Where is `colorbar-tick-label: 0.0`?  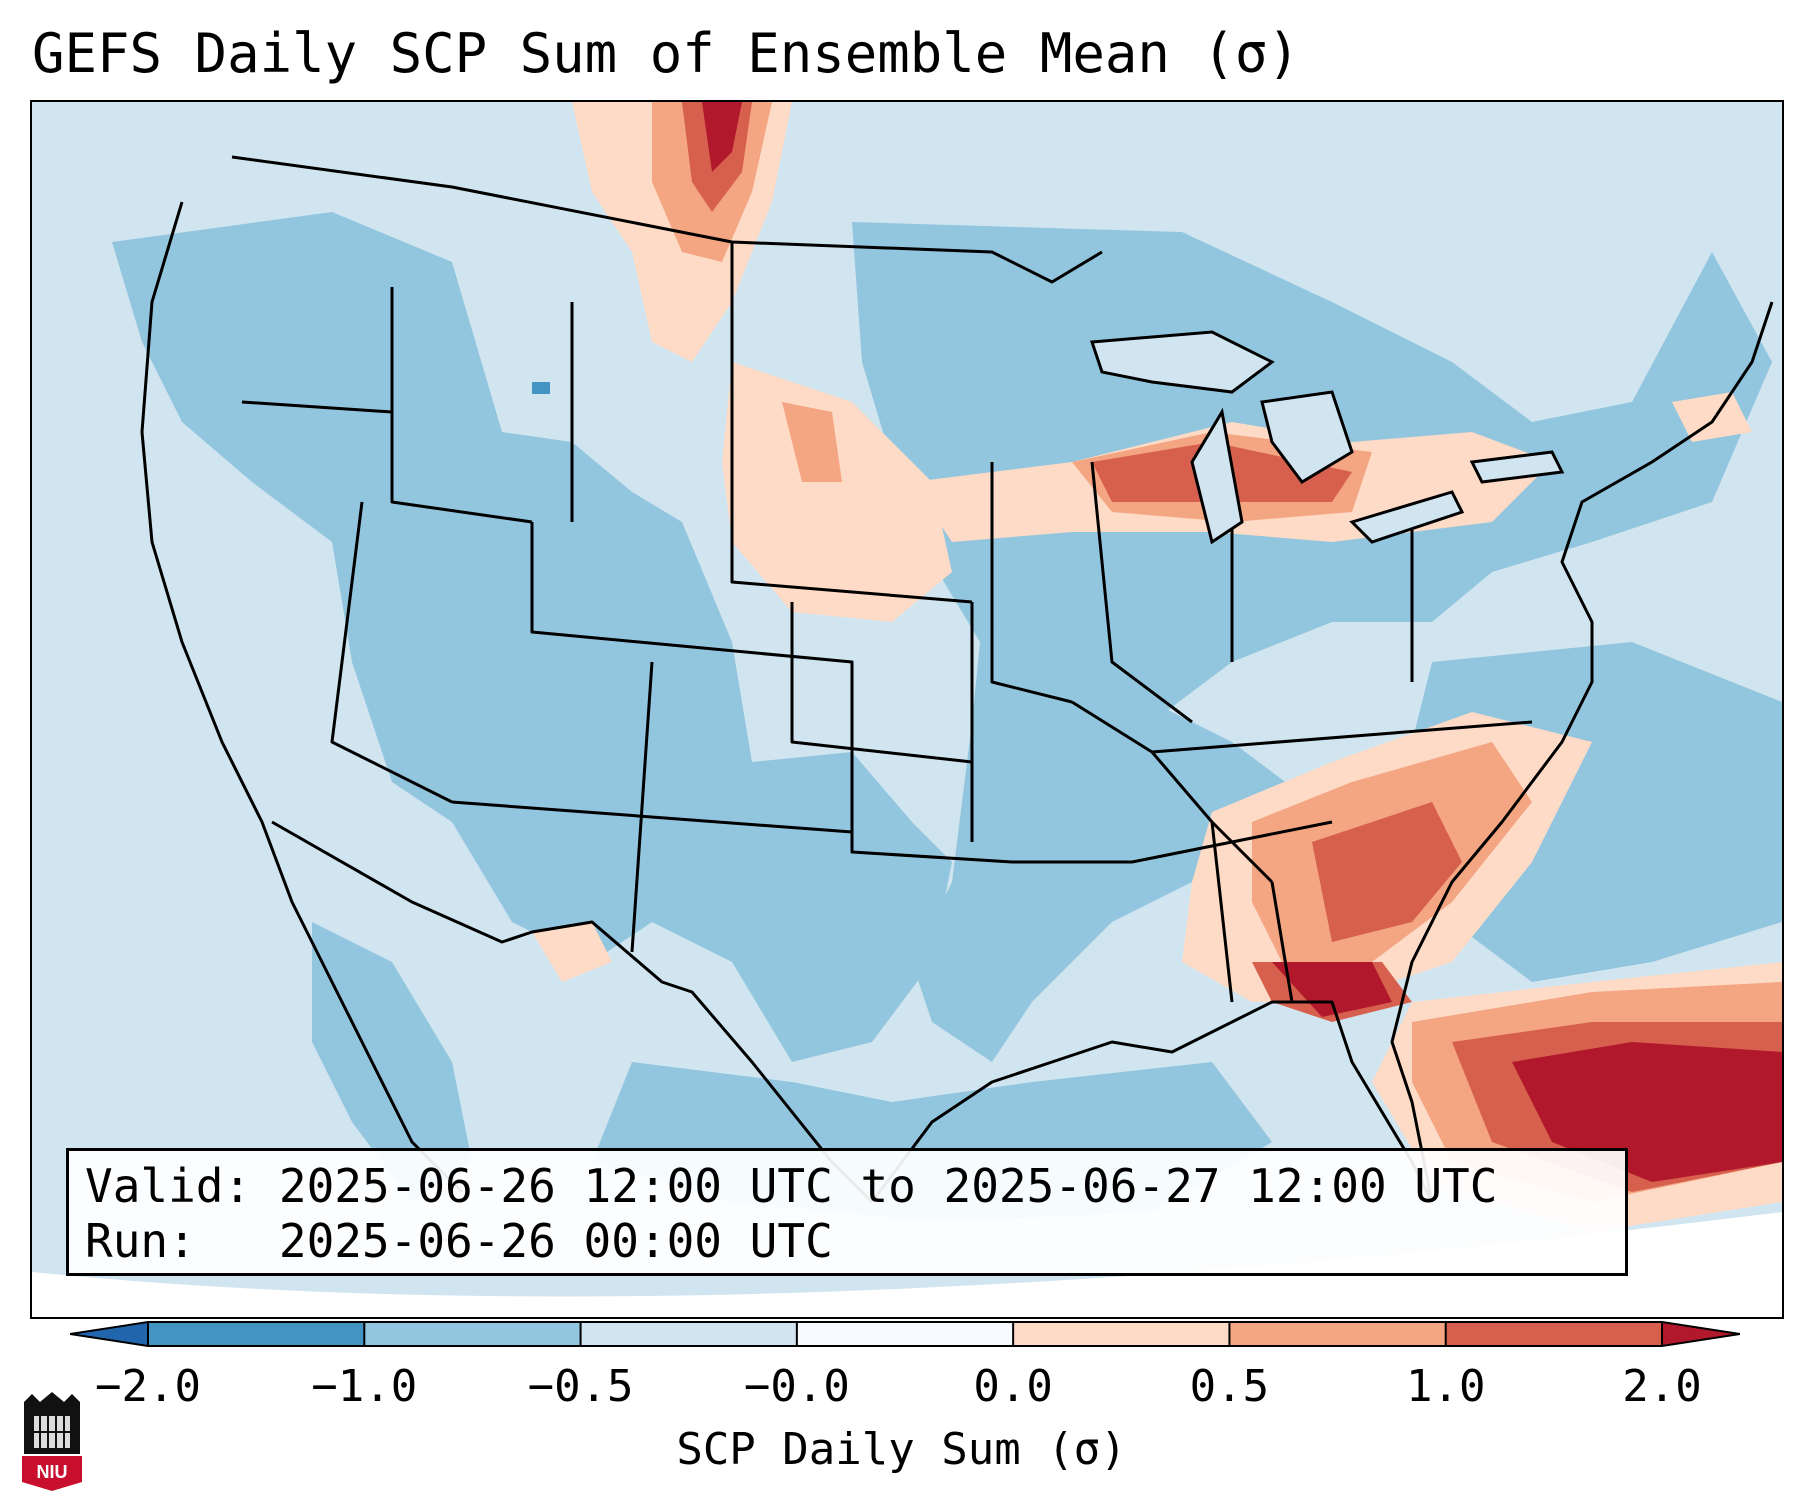
colorbar-tick-label: 0.0 is located at coordinates (1013, 1386).